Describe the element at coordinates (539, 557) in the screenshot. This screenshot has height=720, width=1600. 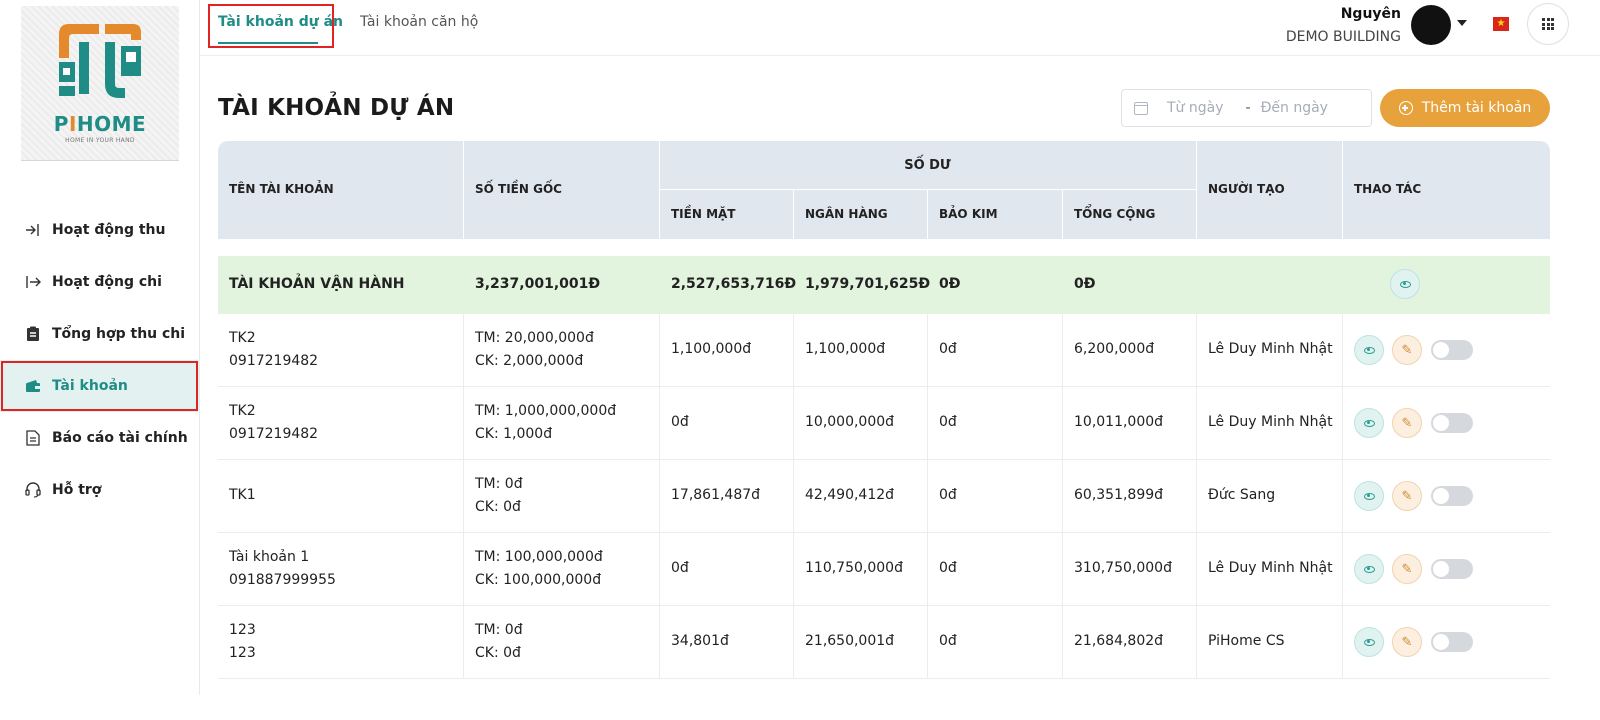
I see `original-tm: TM: 100,000,000đ` at that location.